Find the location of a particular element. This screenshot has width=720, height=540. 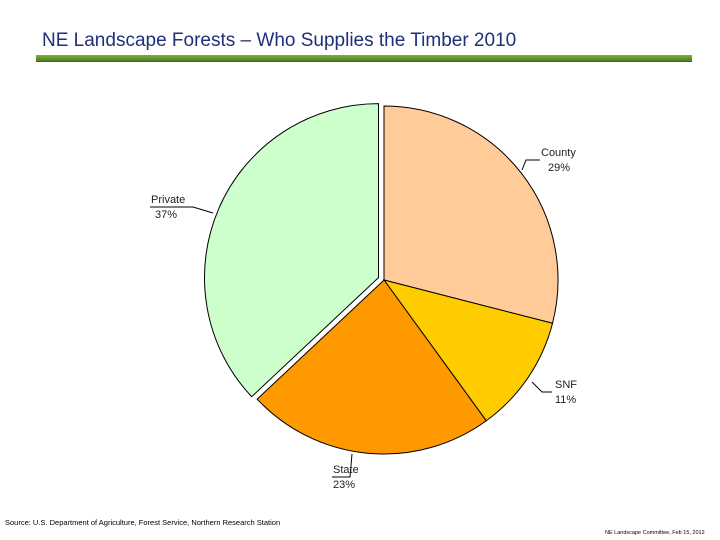

footer-note: NE Landscape Committee, Feb 15, 2012 is located at coordinates (655, 533).